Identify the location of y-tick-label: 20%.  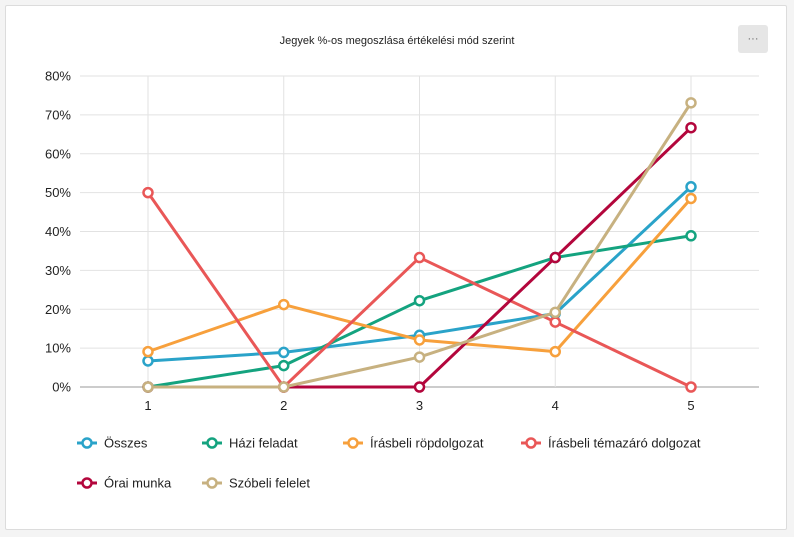
(58, 309).